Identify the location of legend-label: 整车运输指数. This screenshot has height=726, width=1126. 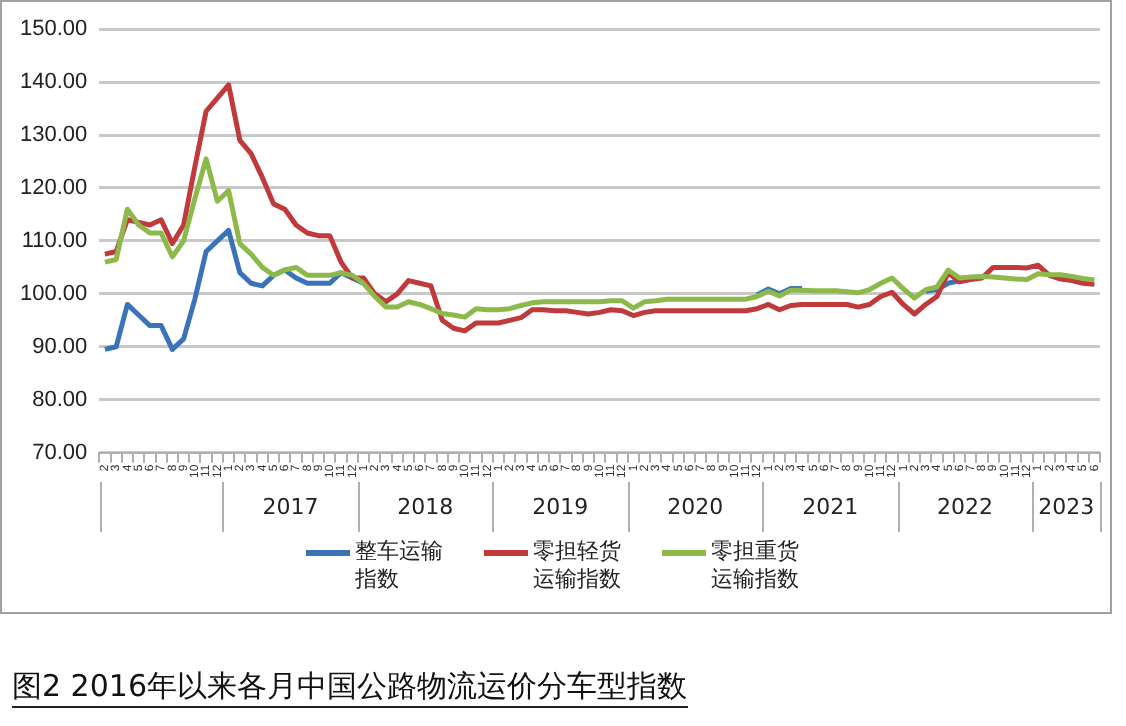
(400, 566).